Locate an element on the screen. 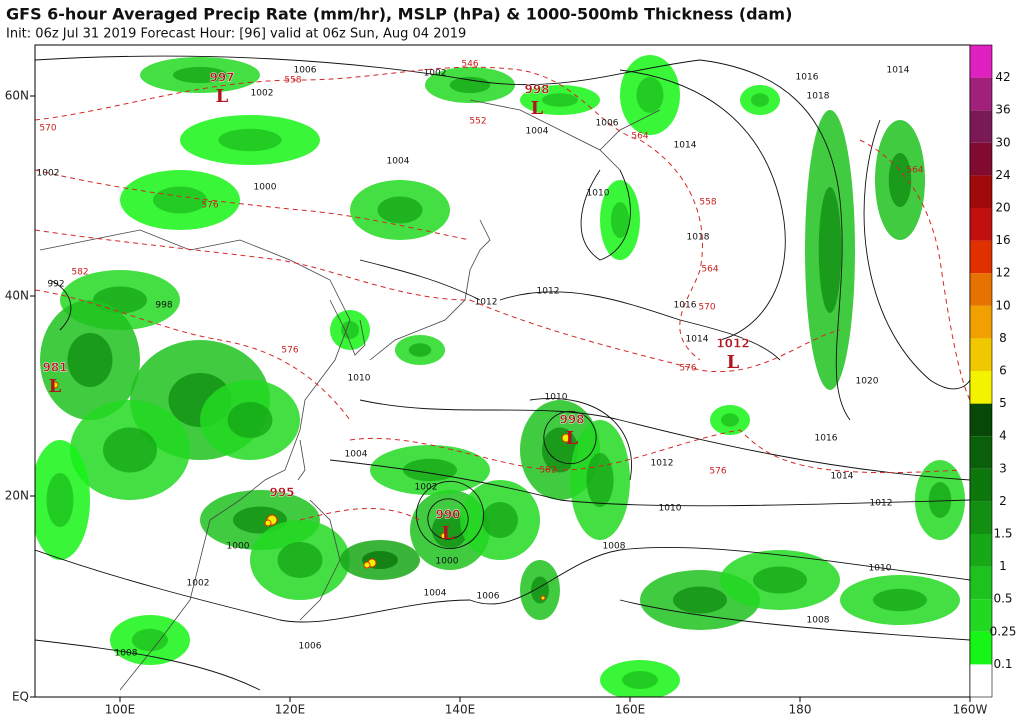 Image resolution: width=1024 pixels, height=720 pixels. colorbar-label: 42 is located at coordinates (1002, 77).